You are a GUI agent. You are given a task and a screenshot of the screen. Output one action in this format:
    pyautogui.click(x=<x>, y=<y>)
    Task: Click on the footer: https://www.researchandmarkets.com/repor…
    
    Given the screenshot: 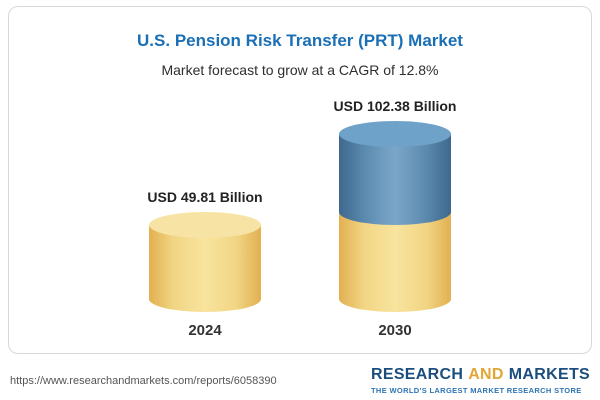 What is the action you would take?
    pyautogui.click(x=300, y=375)
    